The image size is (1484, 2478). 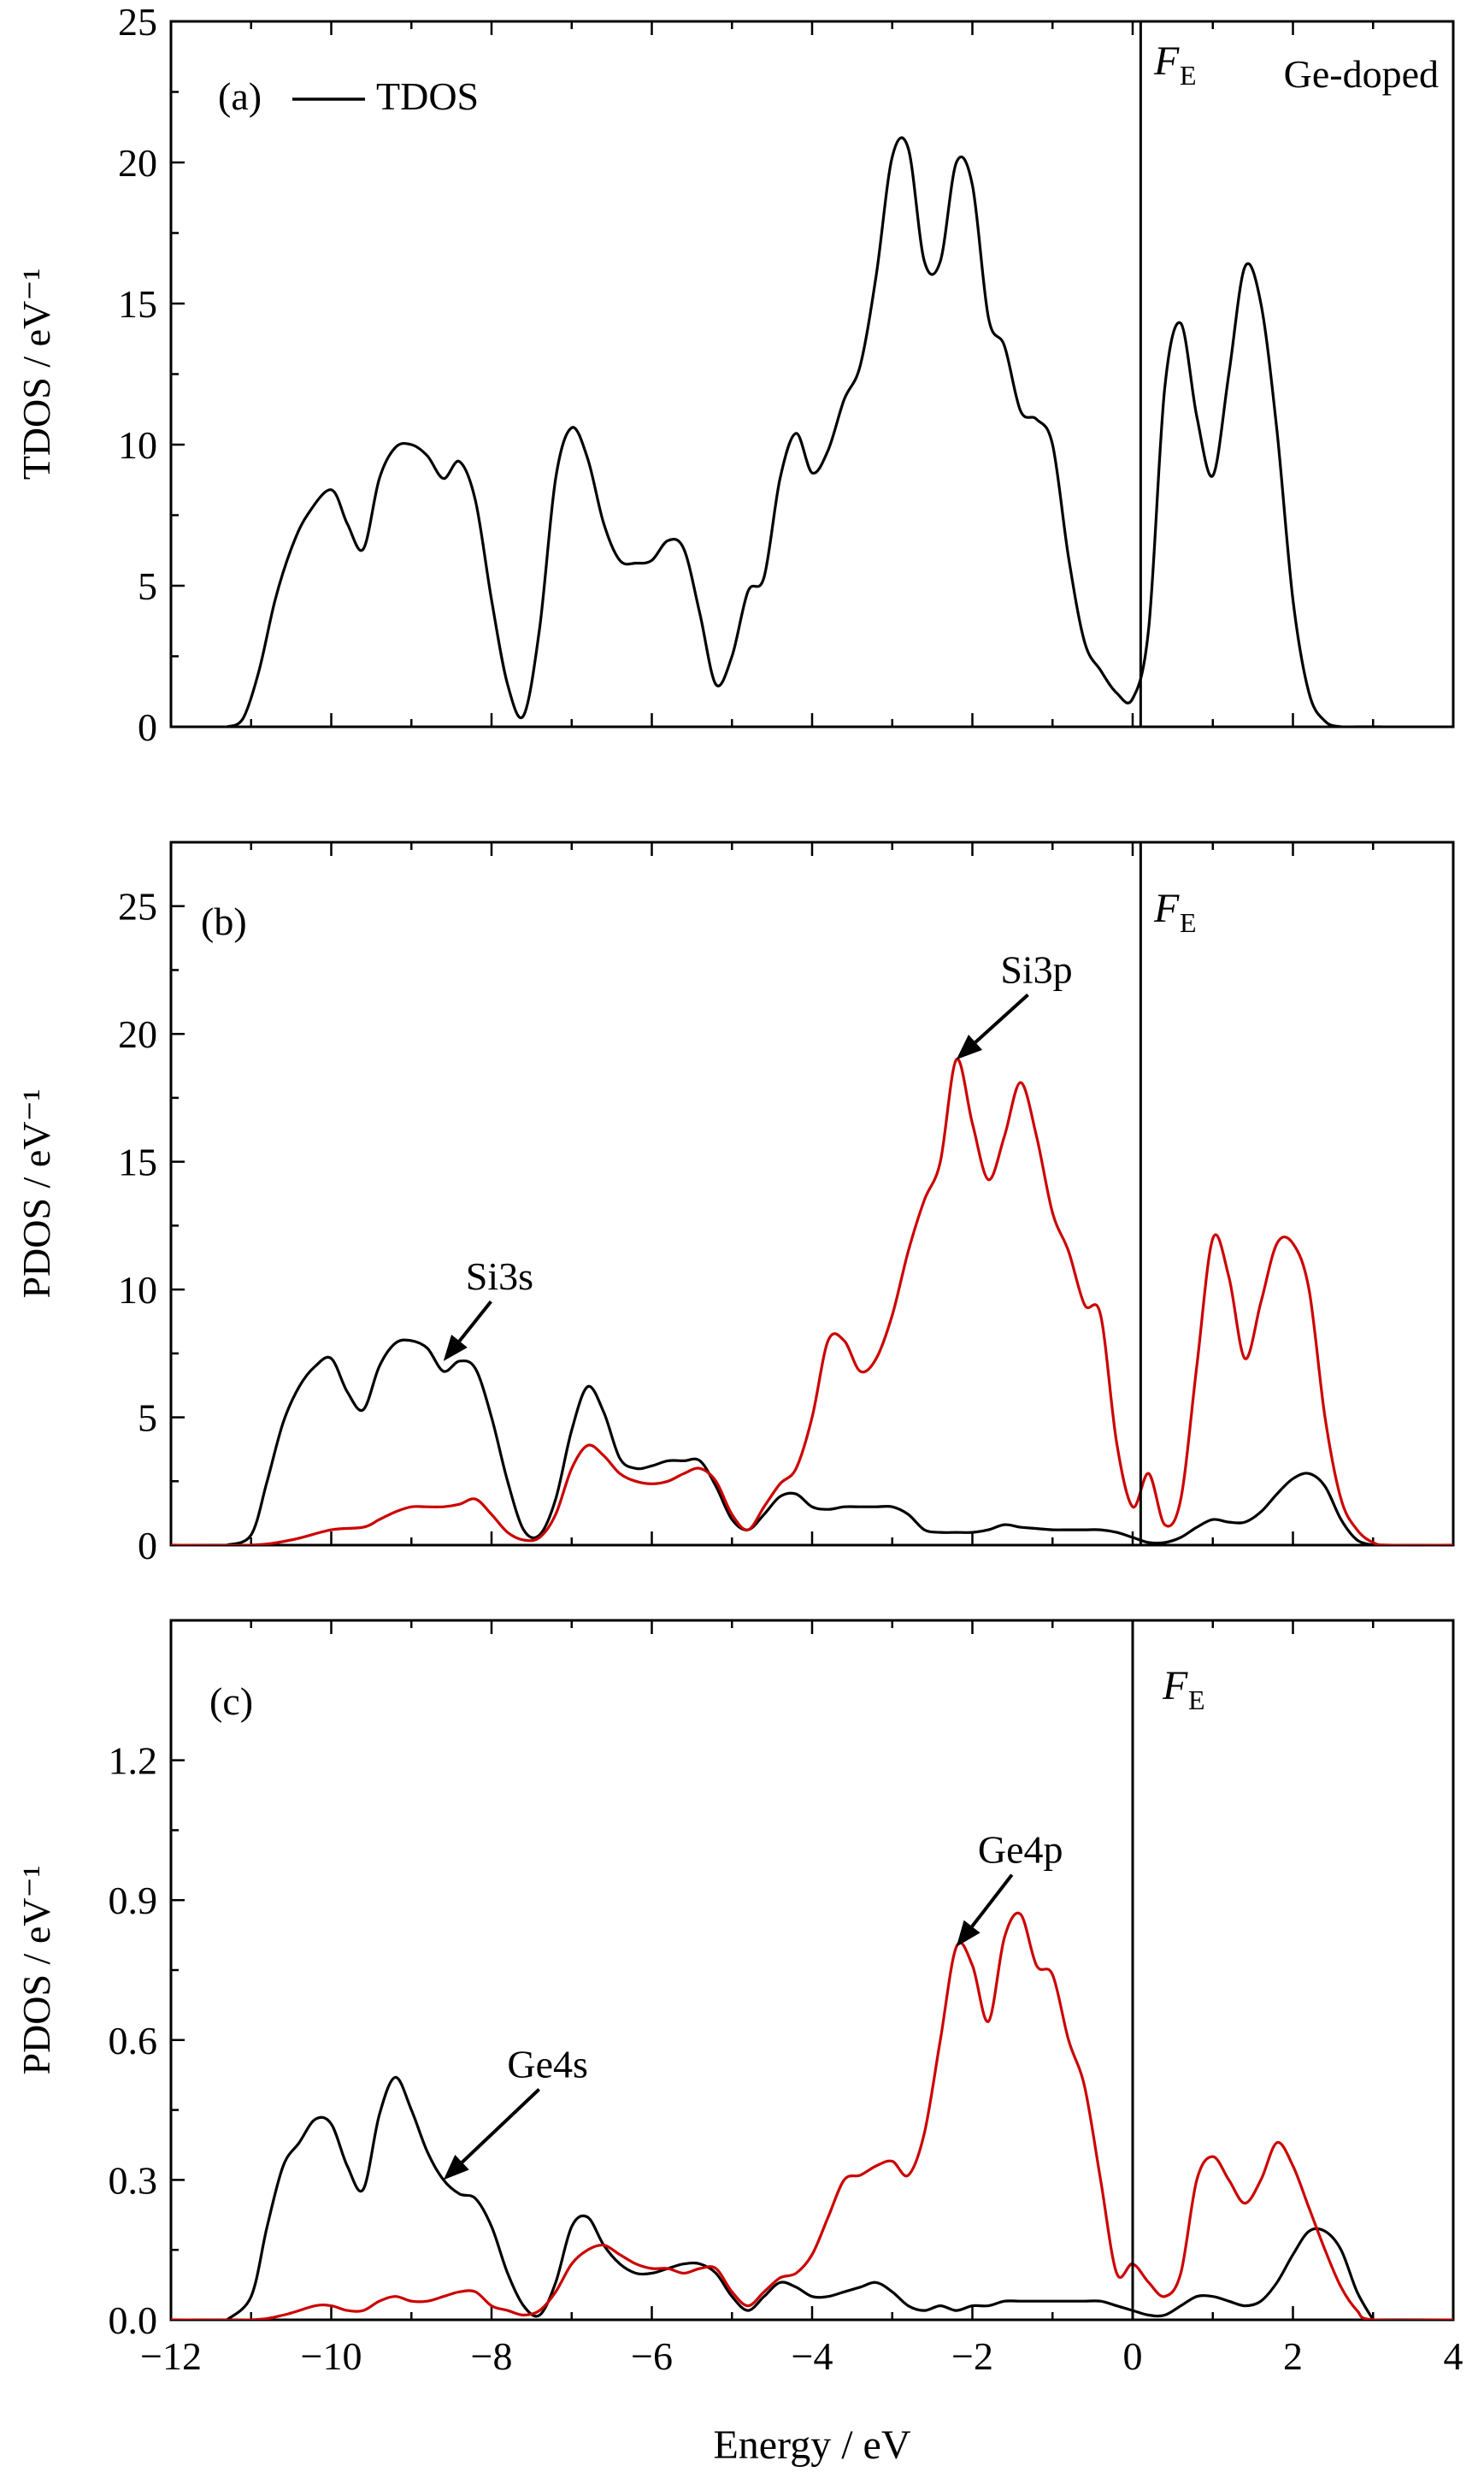 I want to click on x-tick-label: 4, so click(x=1453, y=2356).